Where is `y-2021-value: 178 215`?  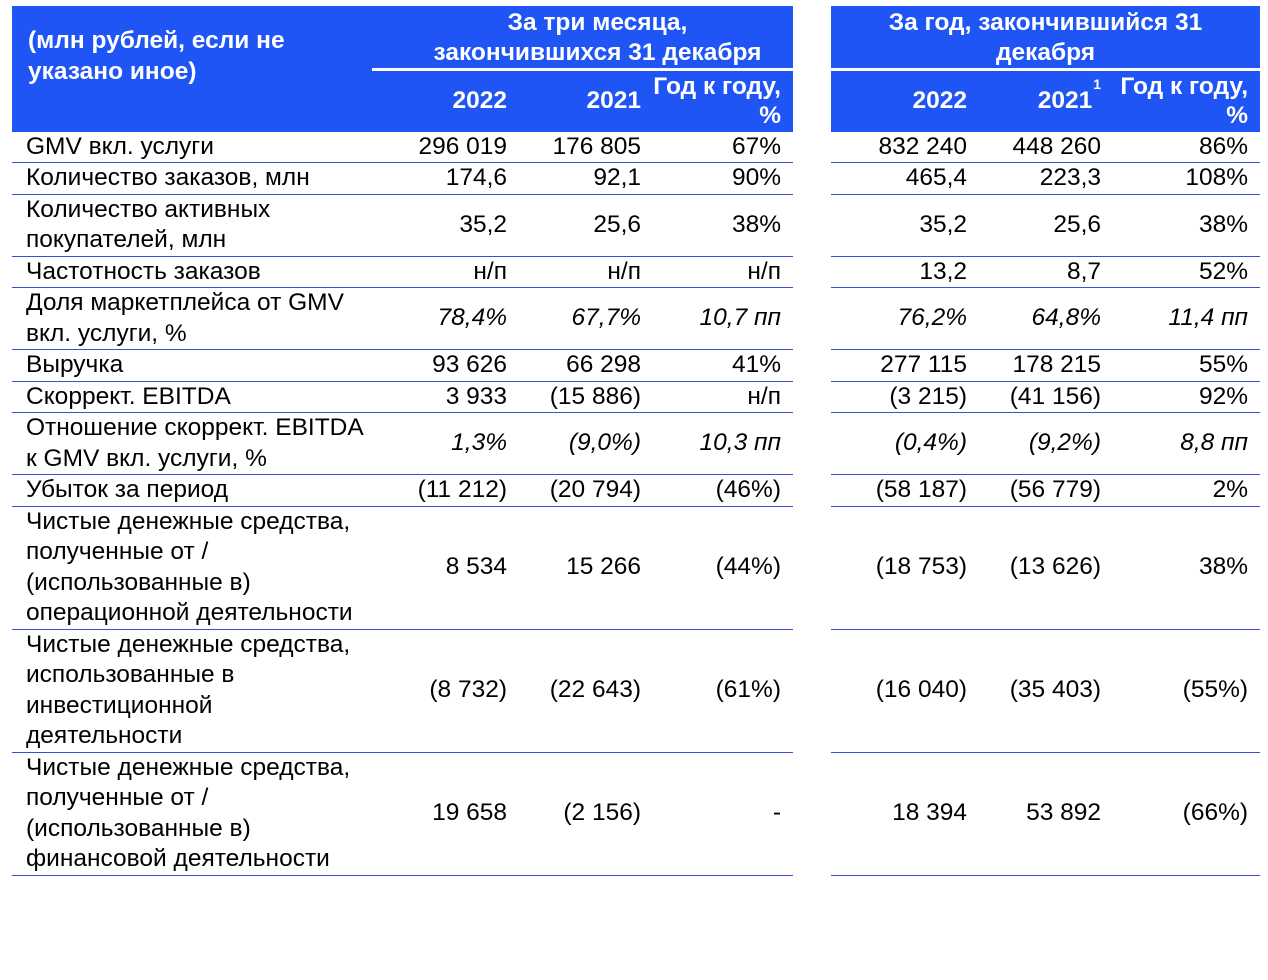 y-2021-value: 178 215 is located at coordinates (1046, 365).